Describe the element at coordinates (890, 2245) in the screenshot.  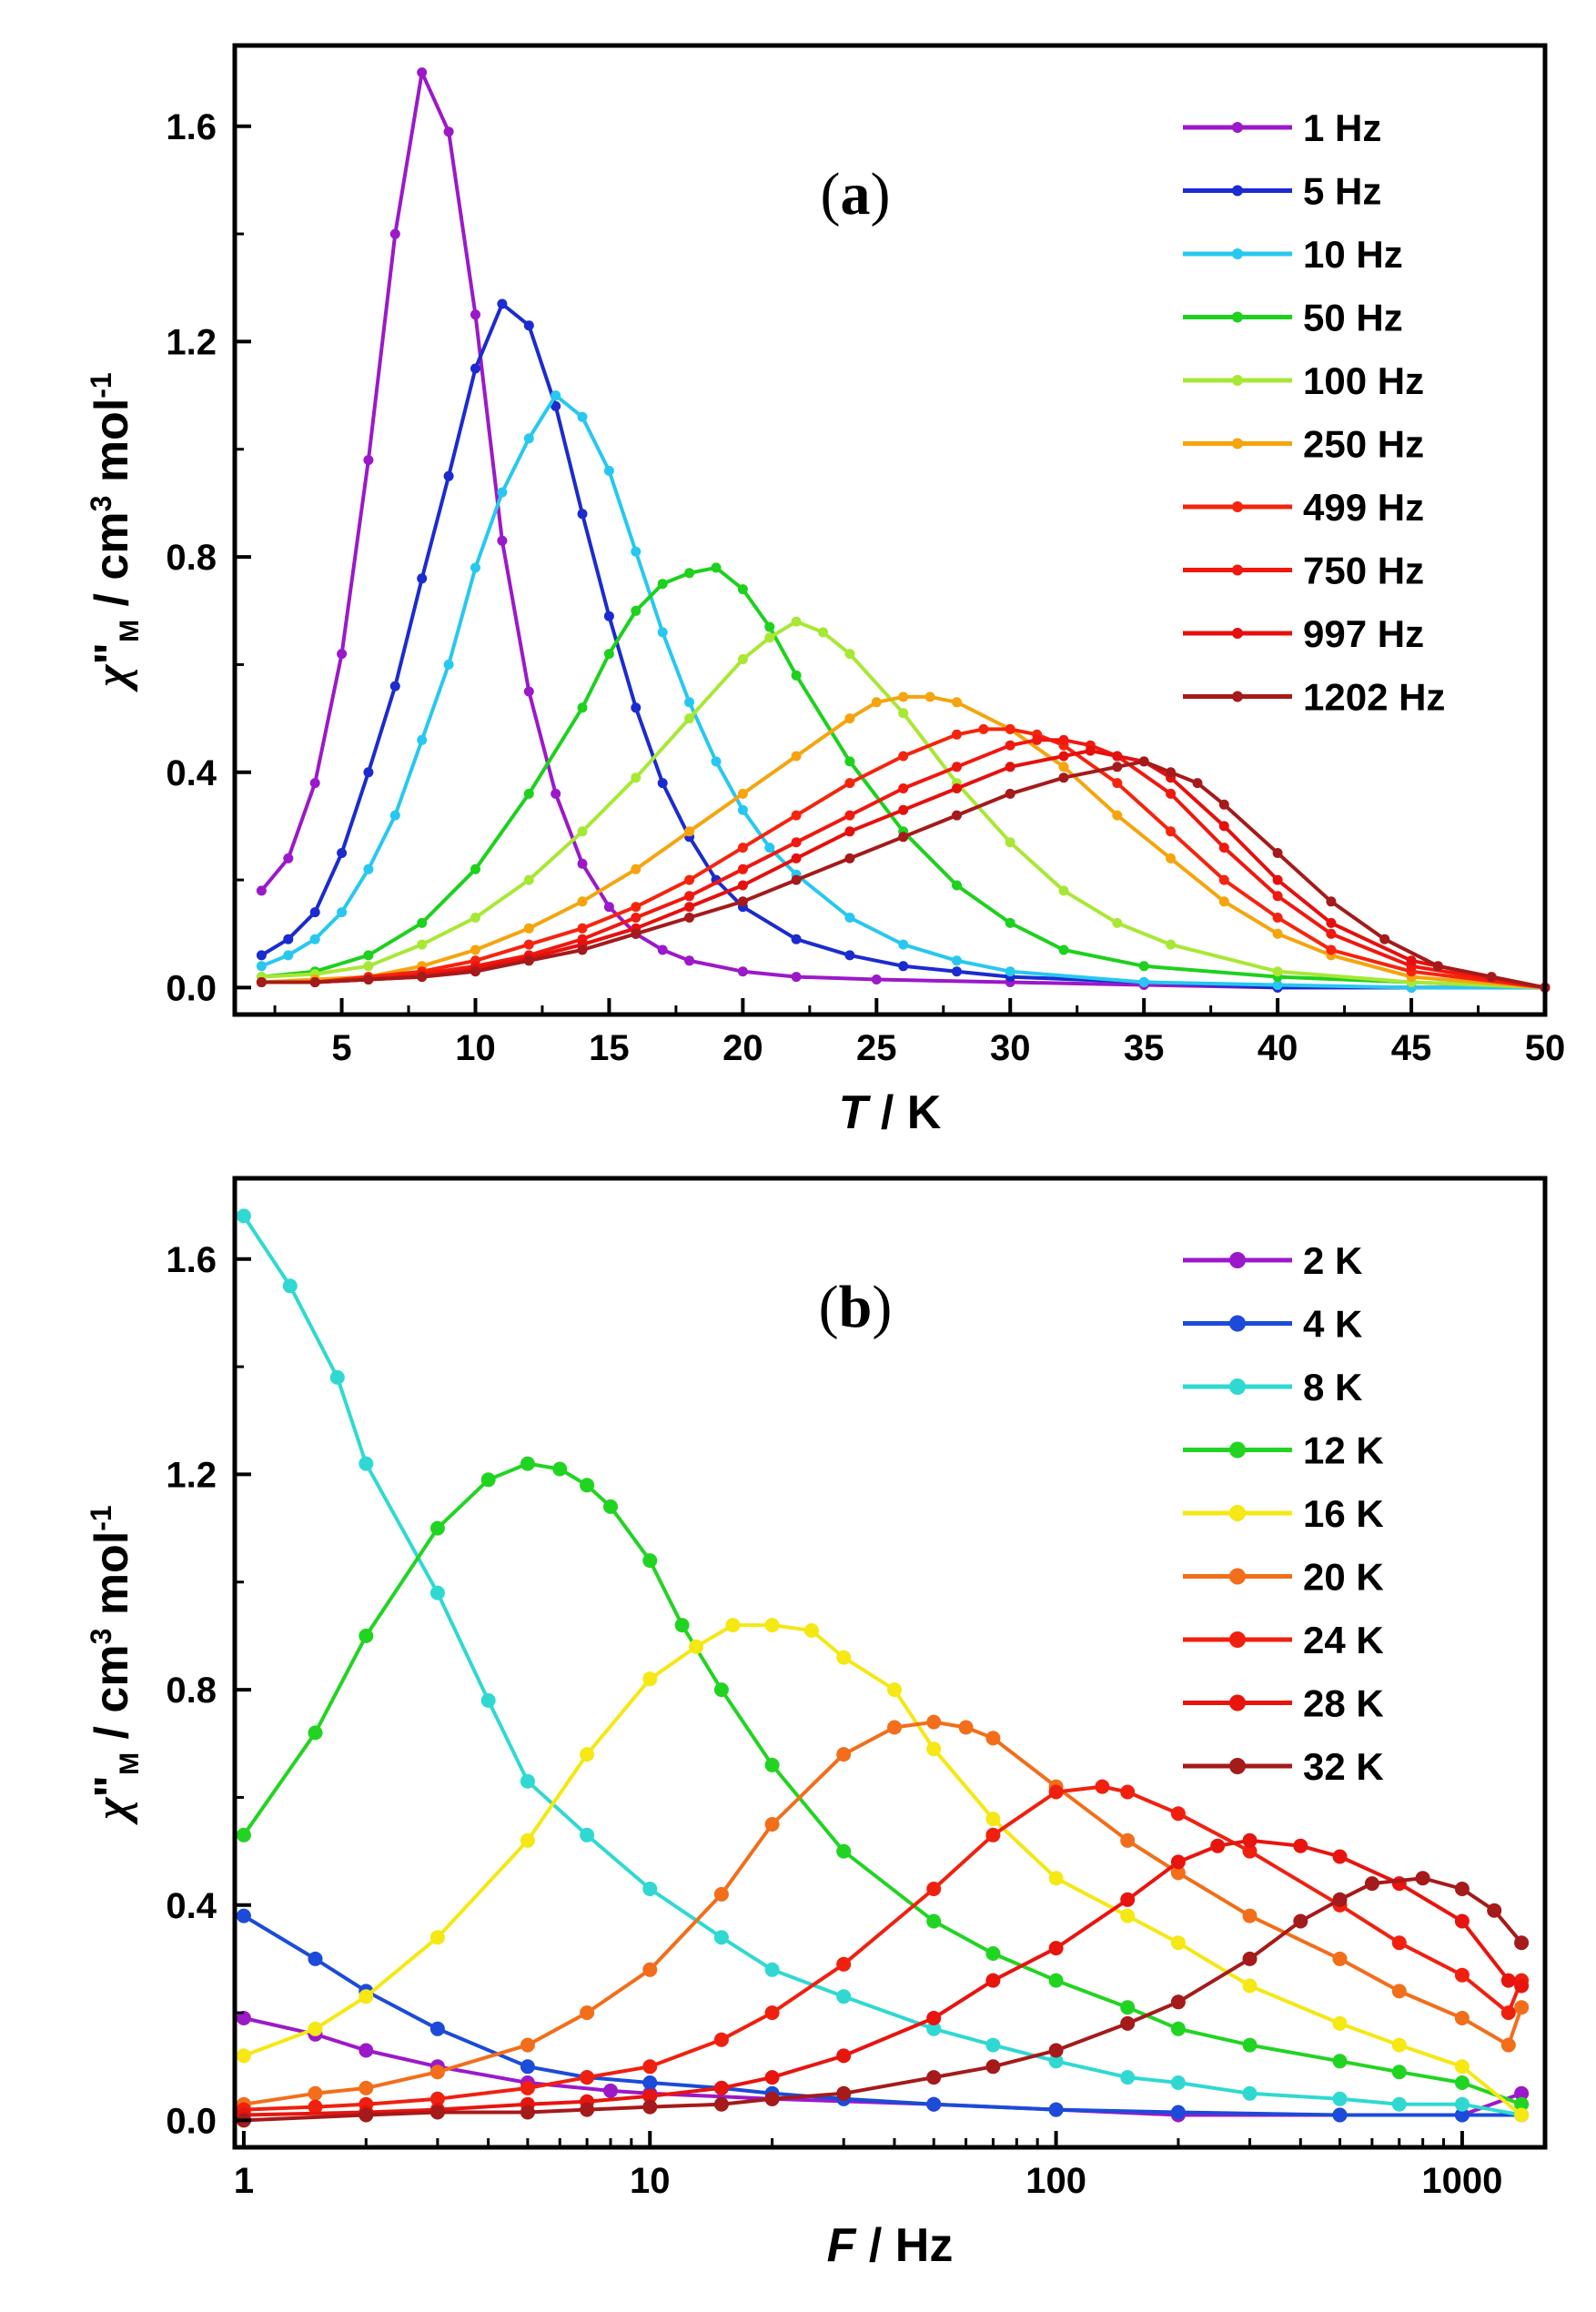
I see `panel-b-x-axis-label: F / Hz` at that location.